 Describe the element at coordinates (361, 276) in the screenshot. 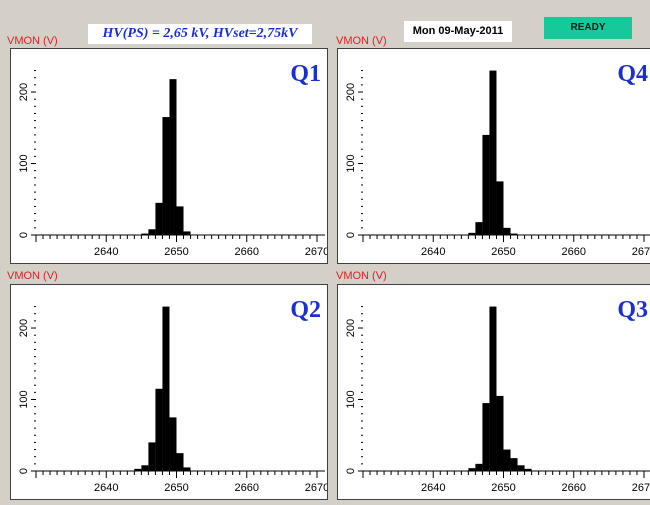

I see `axis-label-q3: VMON (V)` at that location.